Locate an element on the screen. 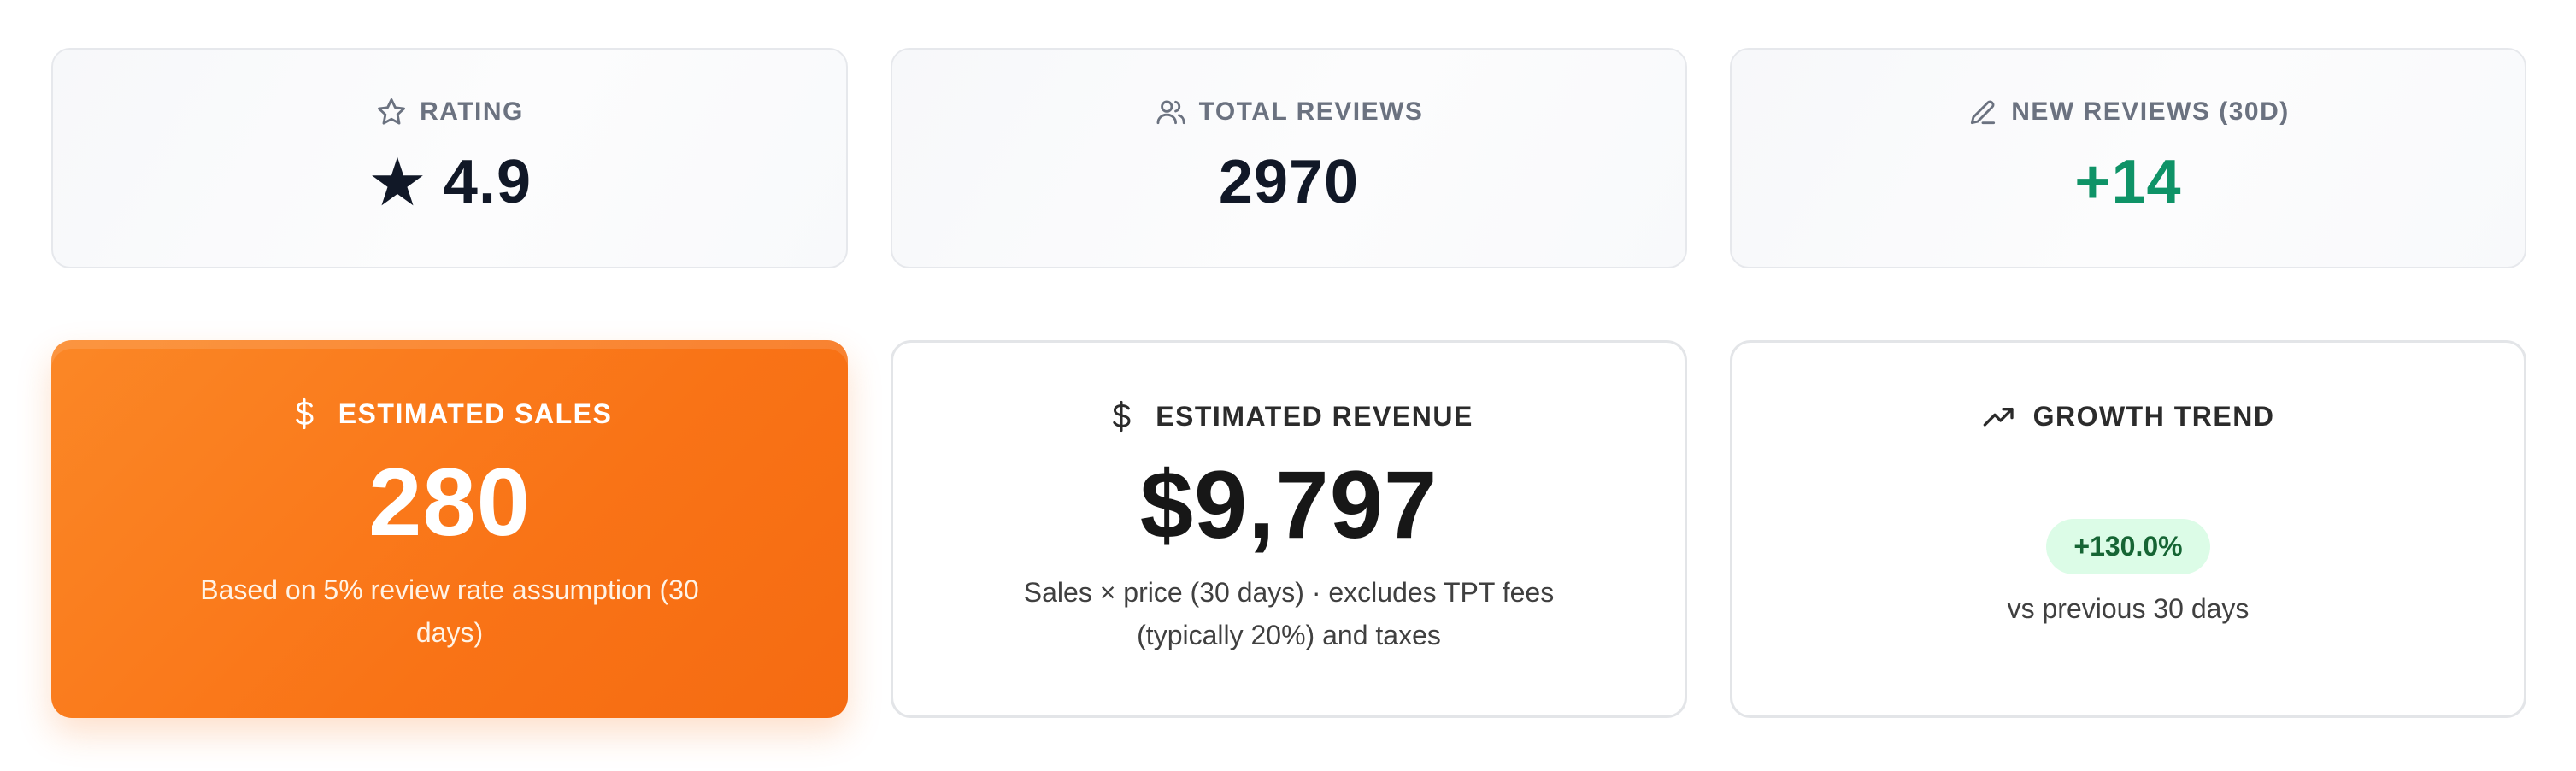  star-filled-icon: ★ is located at coordinates (397, 182).